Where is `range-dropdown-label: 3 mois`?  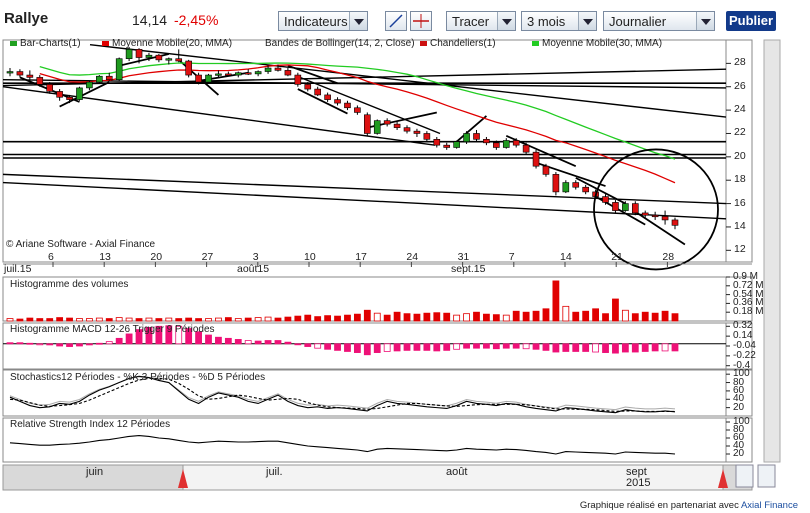 range-dropdown-label: 3 mois is located at coordinates (546, 21).